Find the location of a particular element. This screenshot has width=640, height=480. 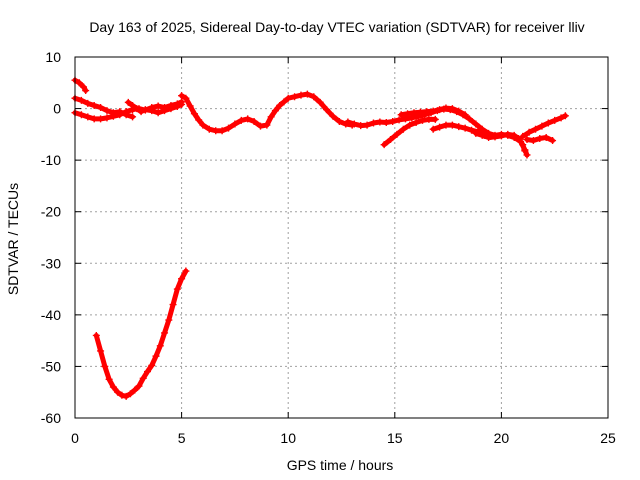

series-pass-end-low is located at coordinates (540, 139).